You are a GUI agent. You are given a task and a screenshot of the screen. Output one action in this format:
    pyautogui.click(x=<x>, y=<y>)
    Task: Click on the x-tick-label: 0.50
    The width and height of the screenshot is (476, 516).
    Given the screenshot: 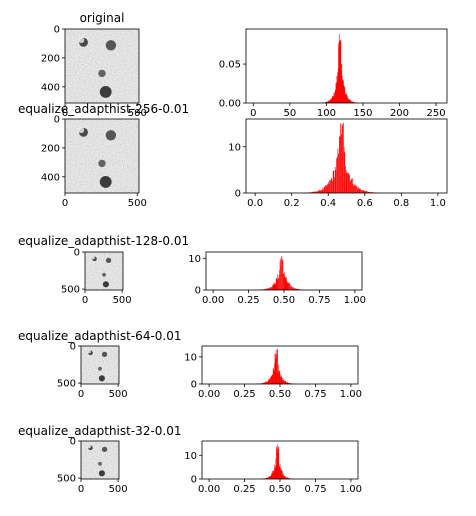 What is the action you would take?
    pyautogui.click(x=280, y=489)
    